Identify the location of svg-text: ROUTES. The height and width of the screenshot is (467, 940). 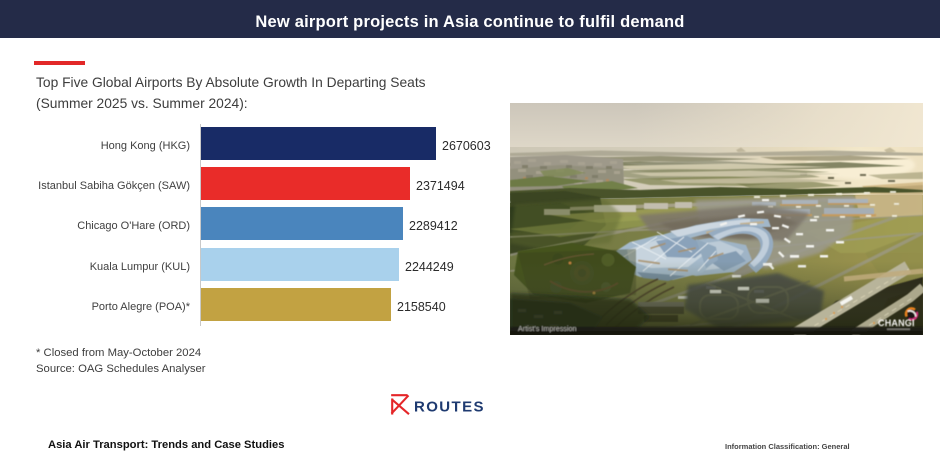
(449, 407).